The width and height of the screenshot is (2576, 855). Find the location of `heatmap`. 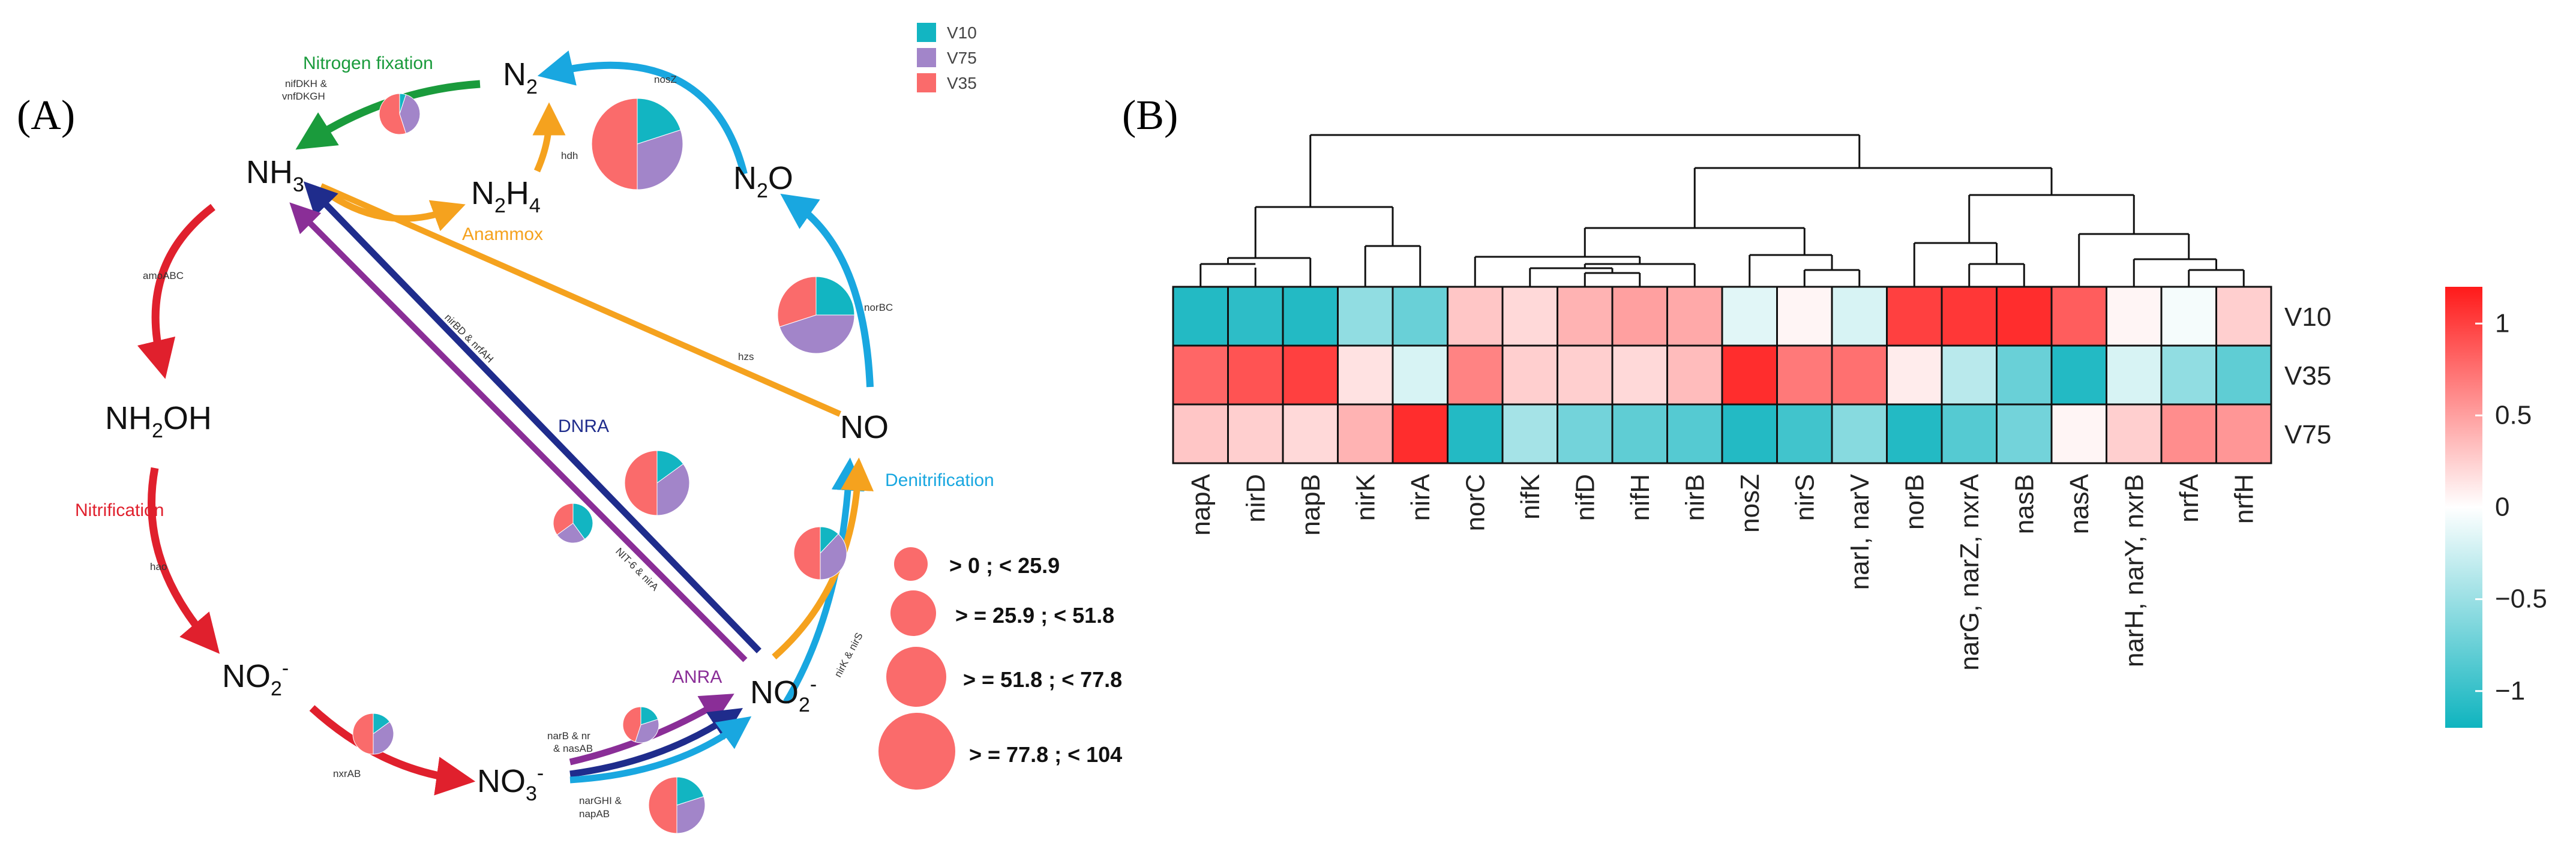

heatmap is located at coordinates (1722, 375).